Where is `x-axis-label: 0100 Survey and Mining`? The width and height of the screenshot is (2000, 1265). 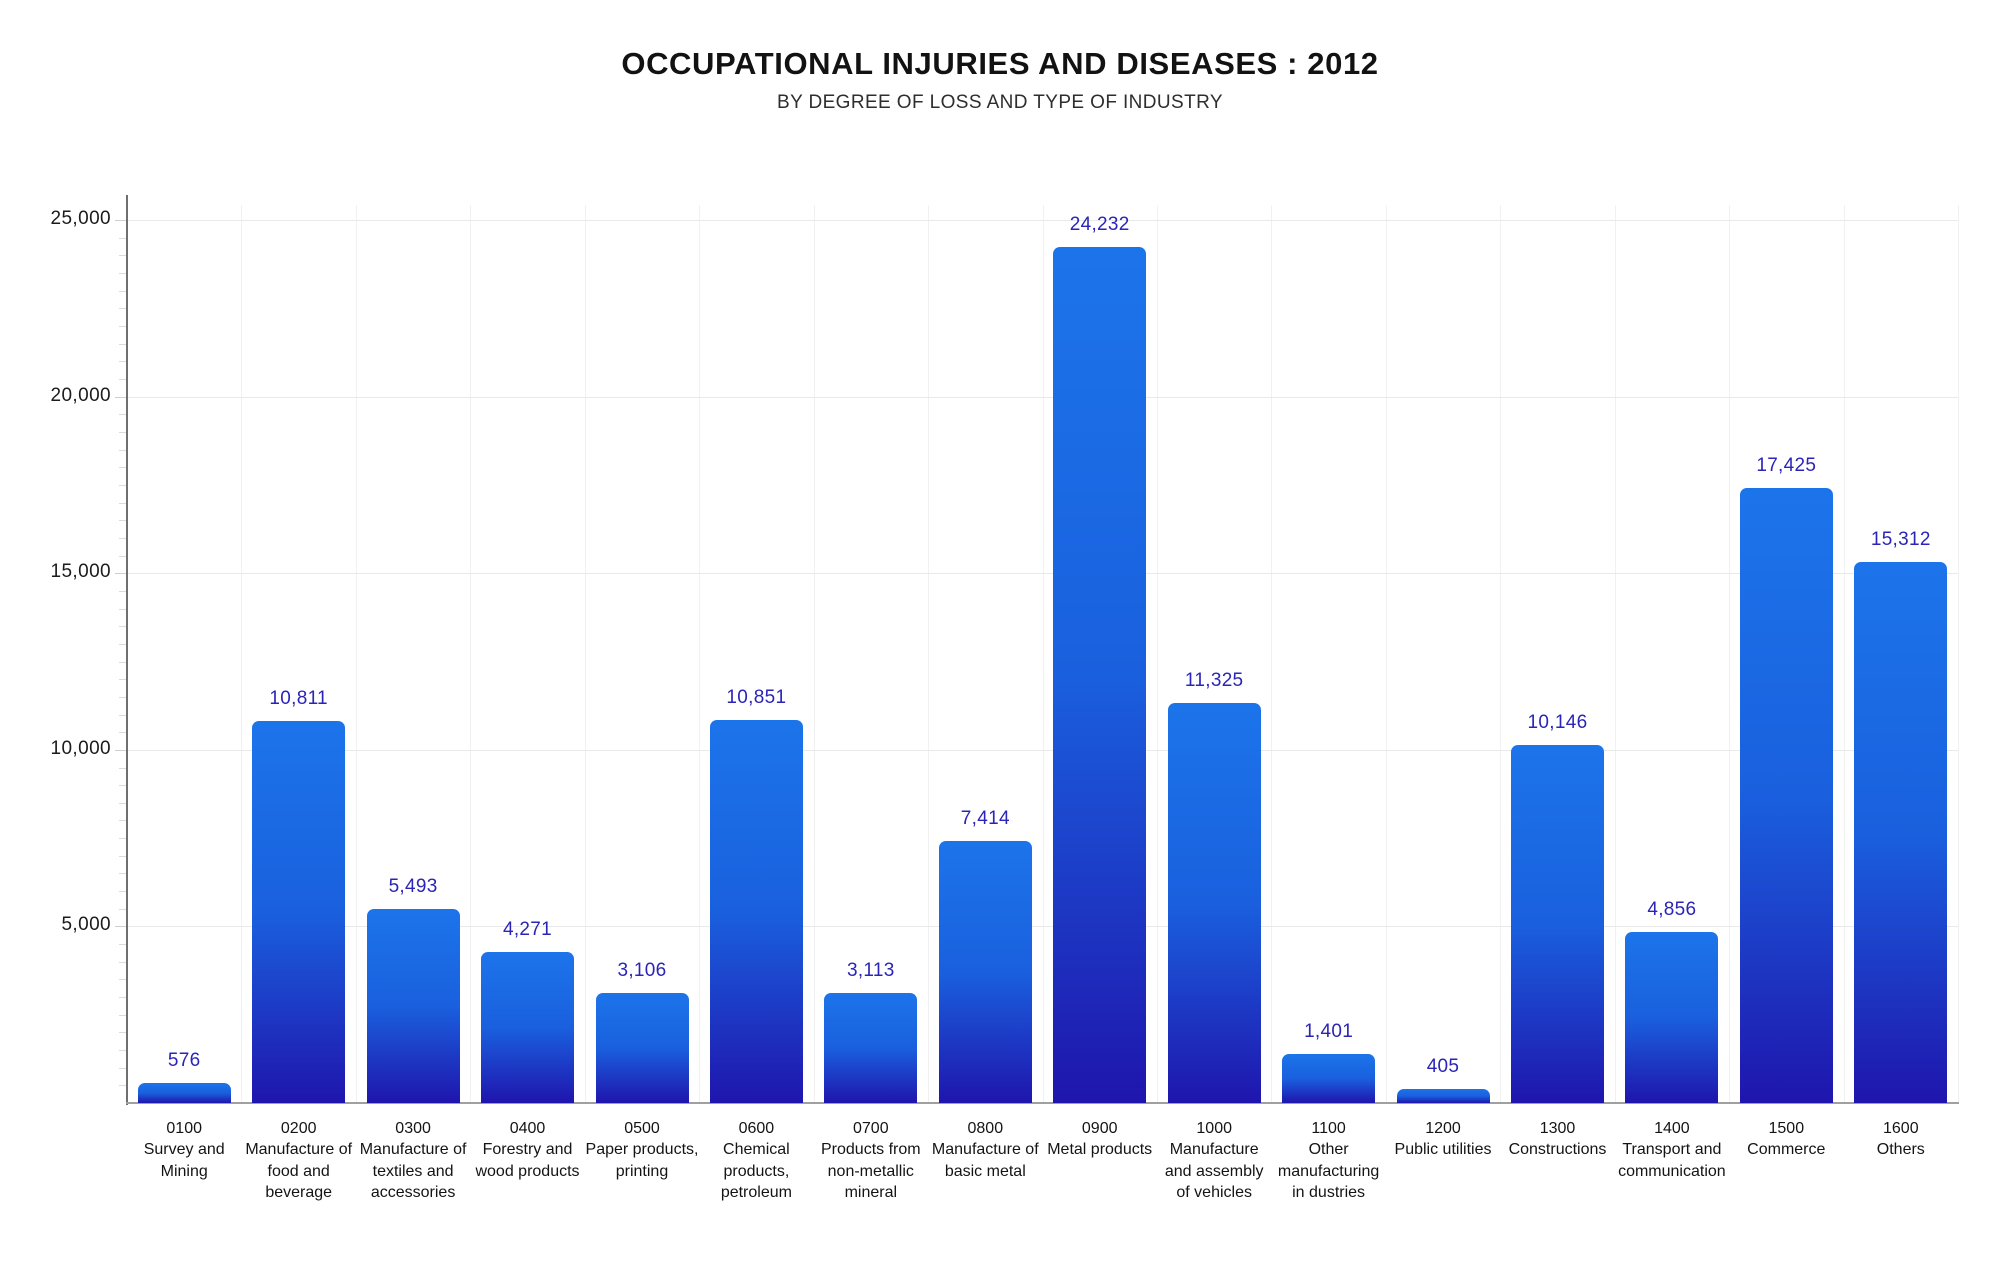
x-axis-label: 0100 Survey and Mining is located at coordinates (184, 1150).